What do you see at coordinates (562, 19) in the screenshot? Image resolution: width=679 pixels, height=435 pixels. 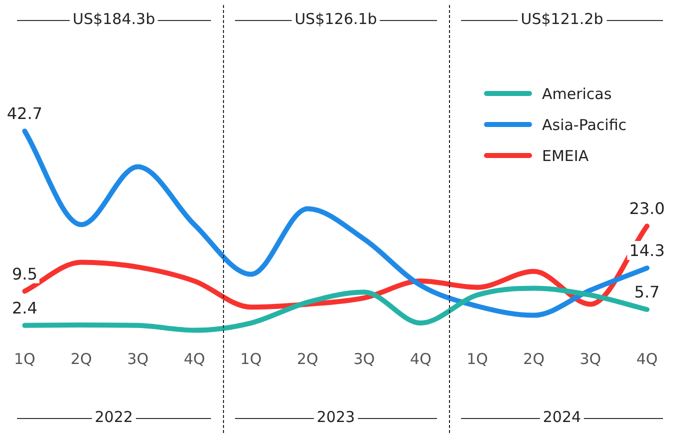 I see `text: US$121.2b` at bounding box center [562, 19].